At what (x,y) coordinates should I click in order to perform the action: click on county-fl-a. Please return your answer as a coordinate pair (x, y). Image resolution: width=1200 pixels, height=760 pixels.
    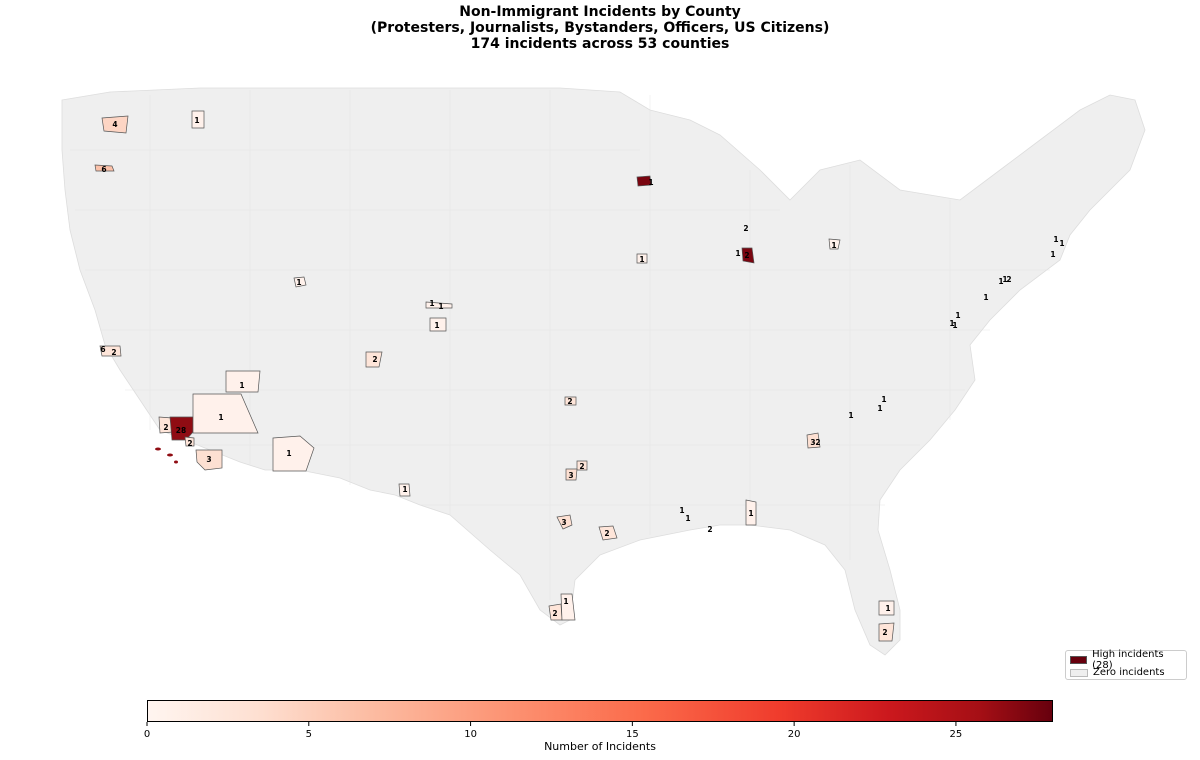
    Looking at the image, I should click on (886, 608).